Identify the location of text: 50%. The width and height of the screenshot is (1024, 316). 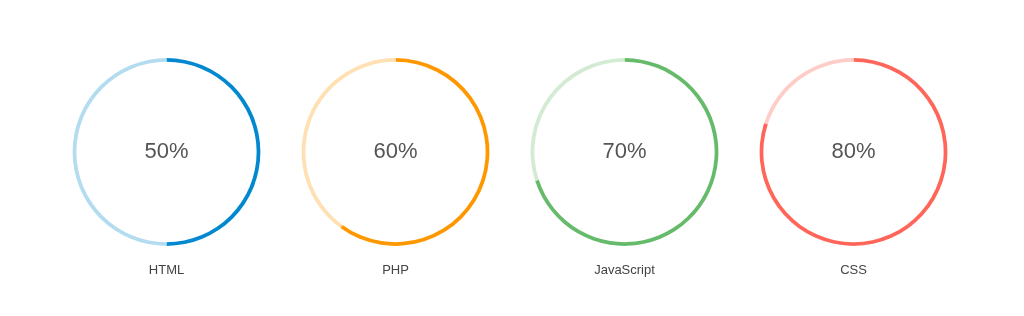
(166, 150).